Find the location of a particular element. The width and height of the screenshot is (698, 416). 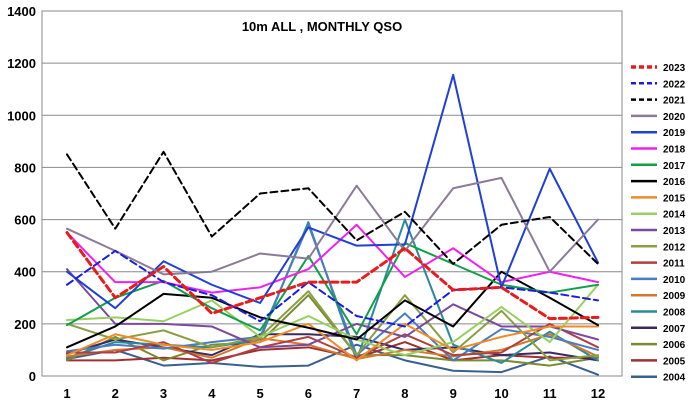

y-tick-label: 1400 is located at coordinates (21, 11).